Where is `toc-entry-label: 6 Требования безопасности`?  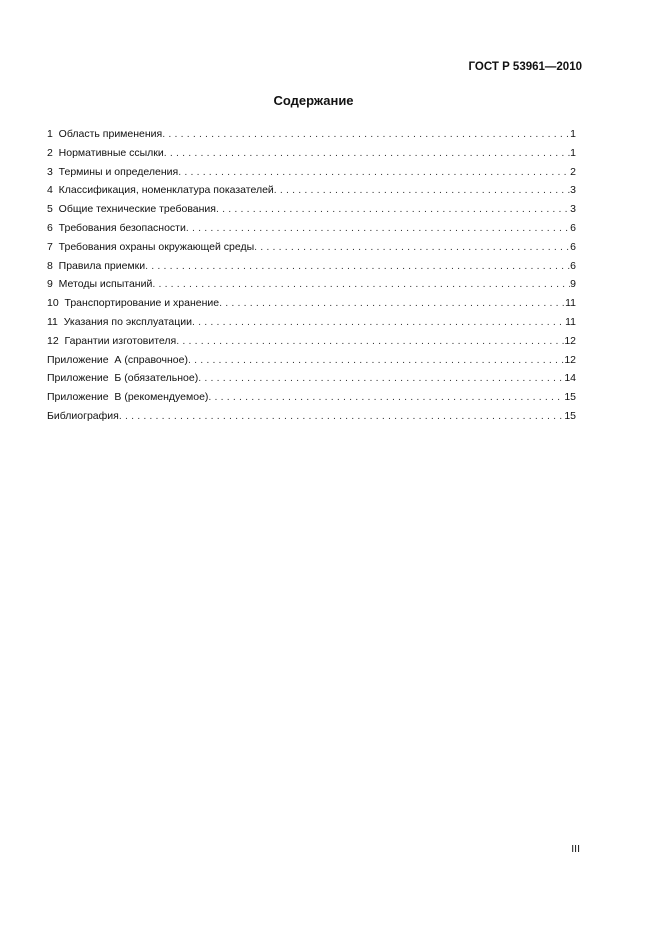
toc-entry-label: 6 Требования безопасности is located at coordinates (116, 227).